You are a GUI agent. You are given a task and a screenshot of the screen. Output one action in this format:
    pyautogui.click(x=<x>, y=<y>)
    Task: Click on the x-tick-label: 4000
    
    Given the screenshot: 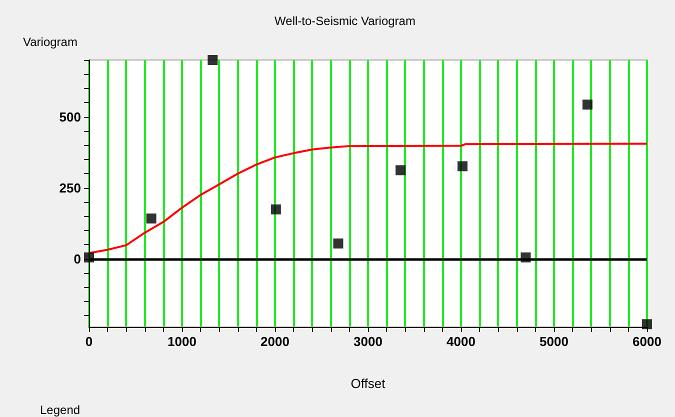 What is the action you would take?
    pyautogui.click(x=461, y=341)
    